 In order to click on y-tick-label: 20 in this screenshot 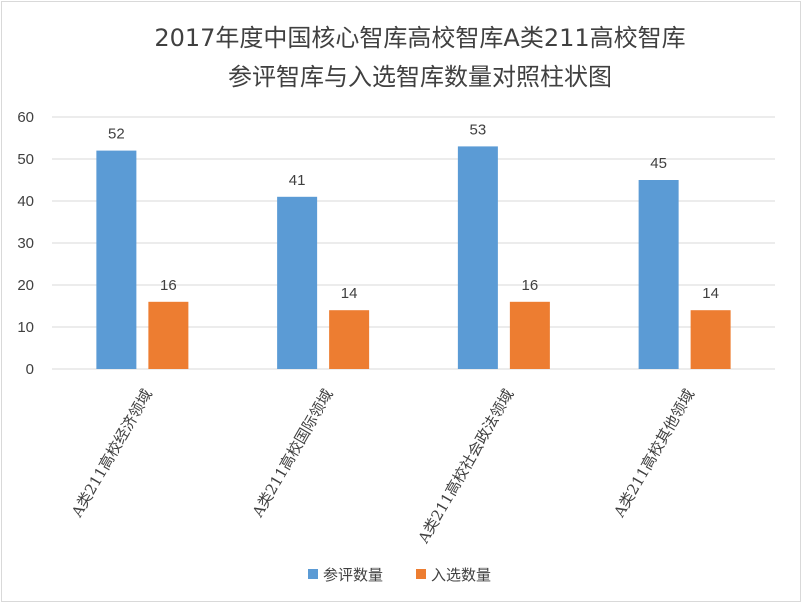, I will do `click(25, 285)`.